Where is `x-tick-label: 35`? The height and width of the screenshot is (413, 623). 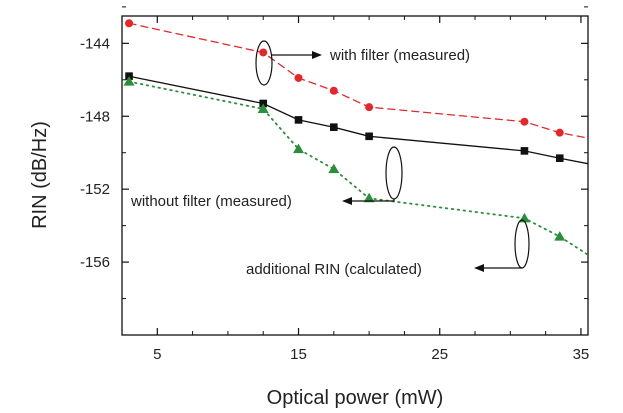 x-tick-label: 35 is located at coordinates (581, 354).